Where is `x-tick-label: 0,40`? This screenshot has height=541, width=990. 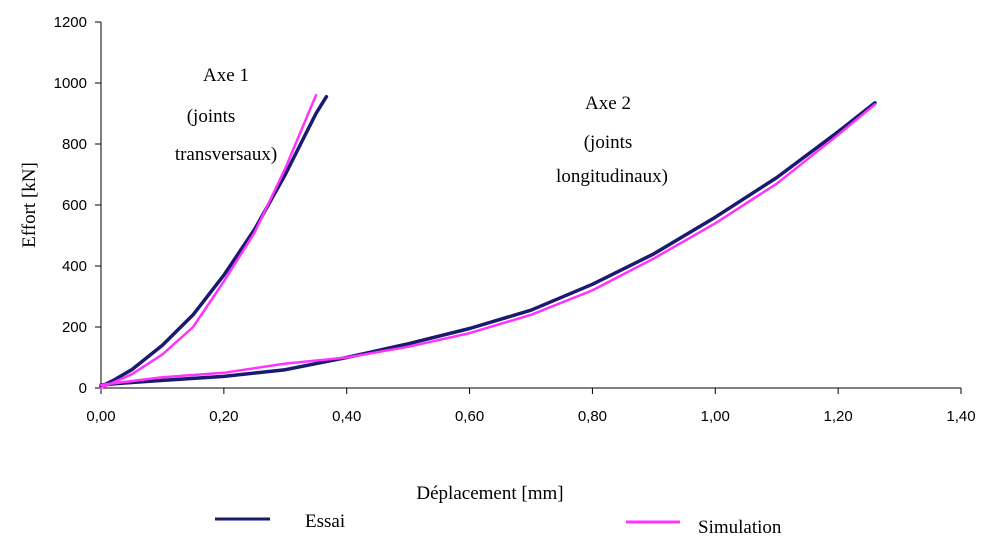
x-tick-label: 0,40 is located at coordinates (346, 416).